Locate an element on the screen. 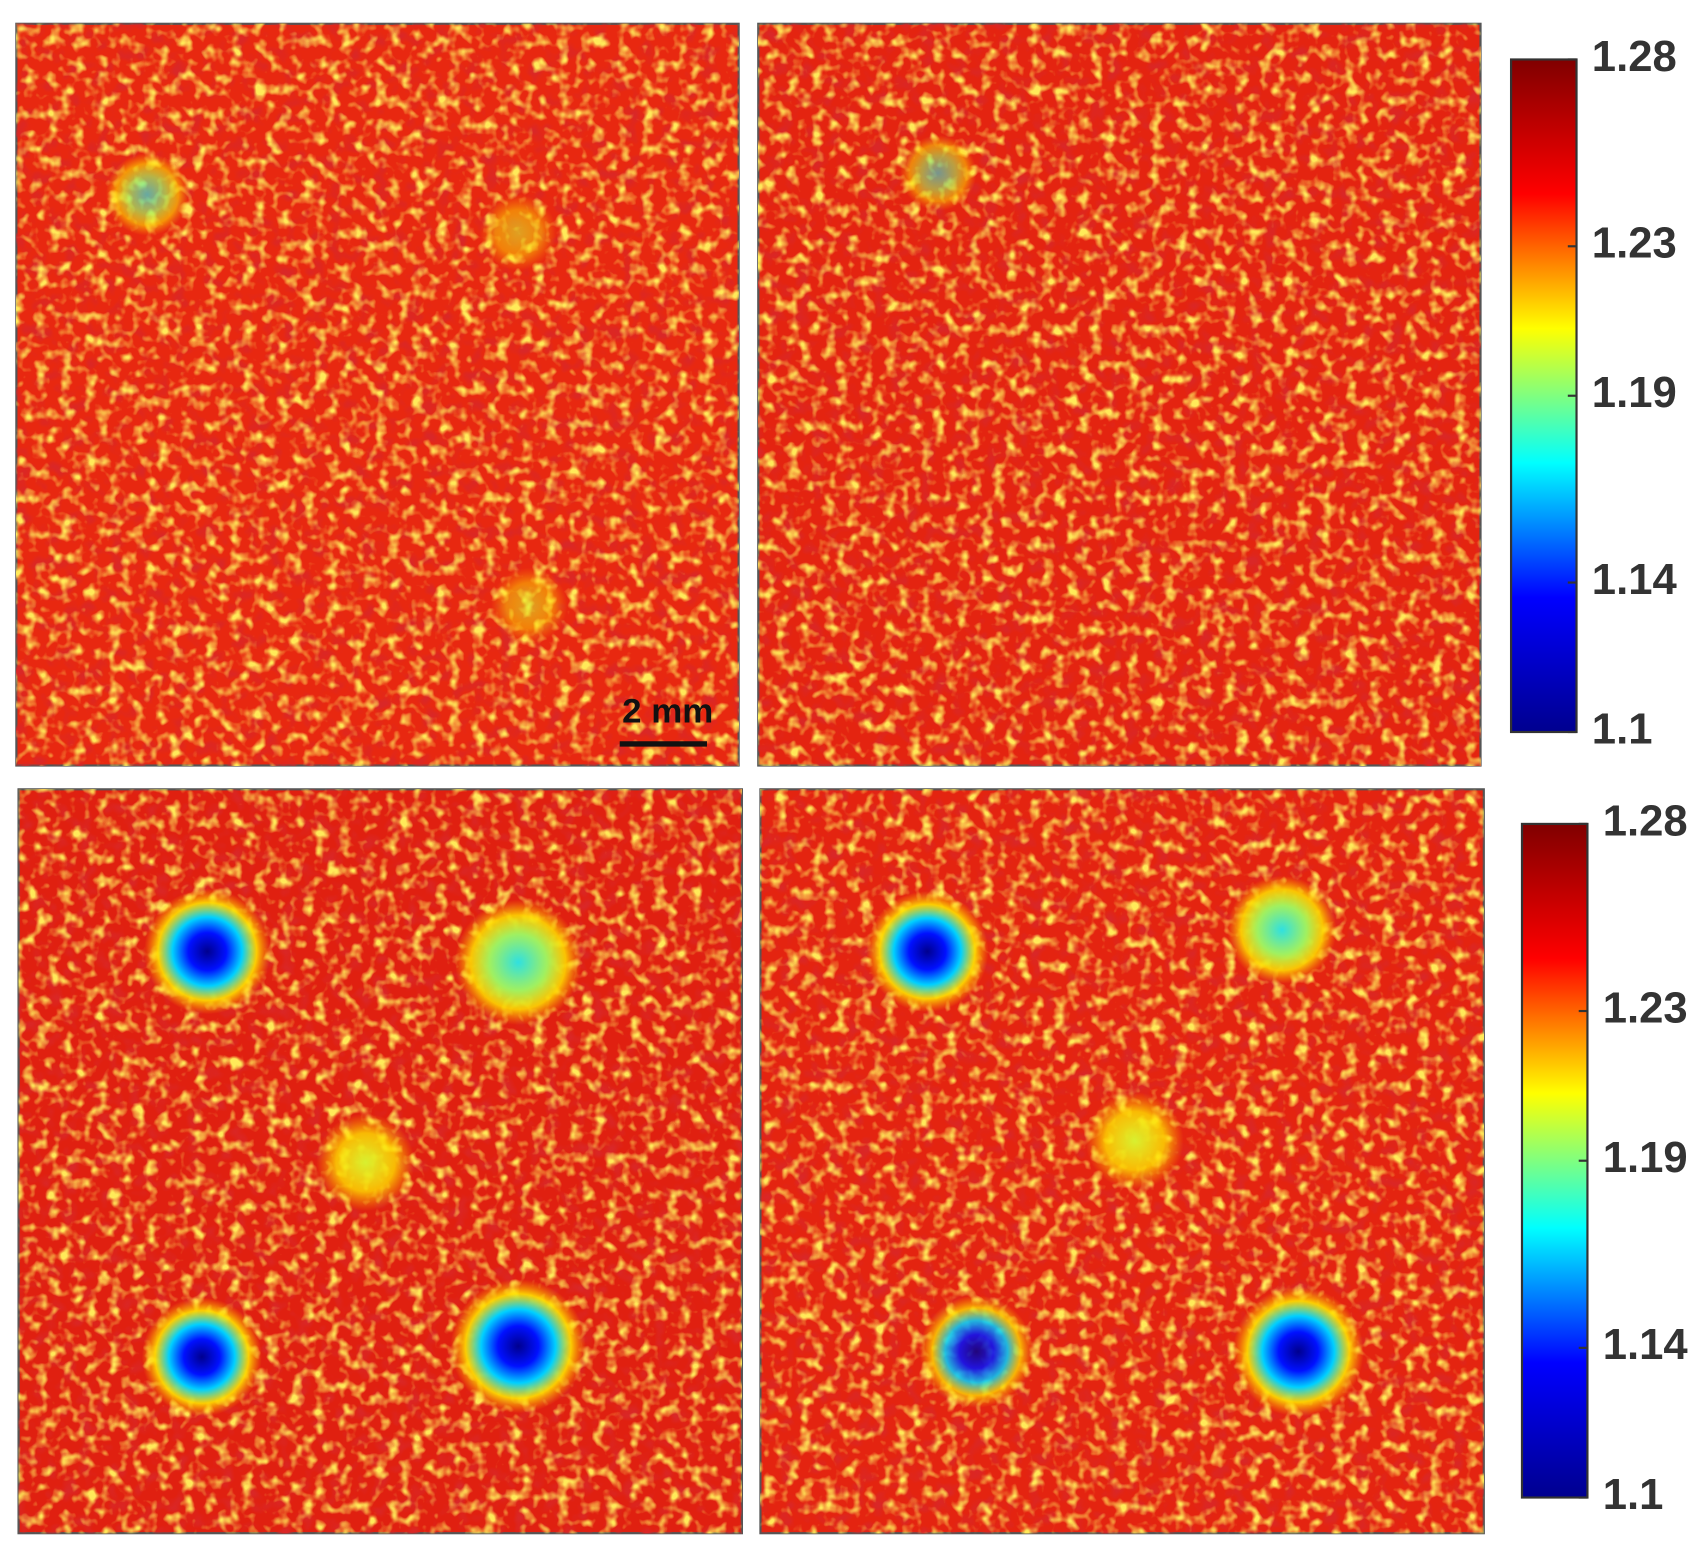  scale-bar-label: 2 mm is located at coordinates (667, 712).